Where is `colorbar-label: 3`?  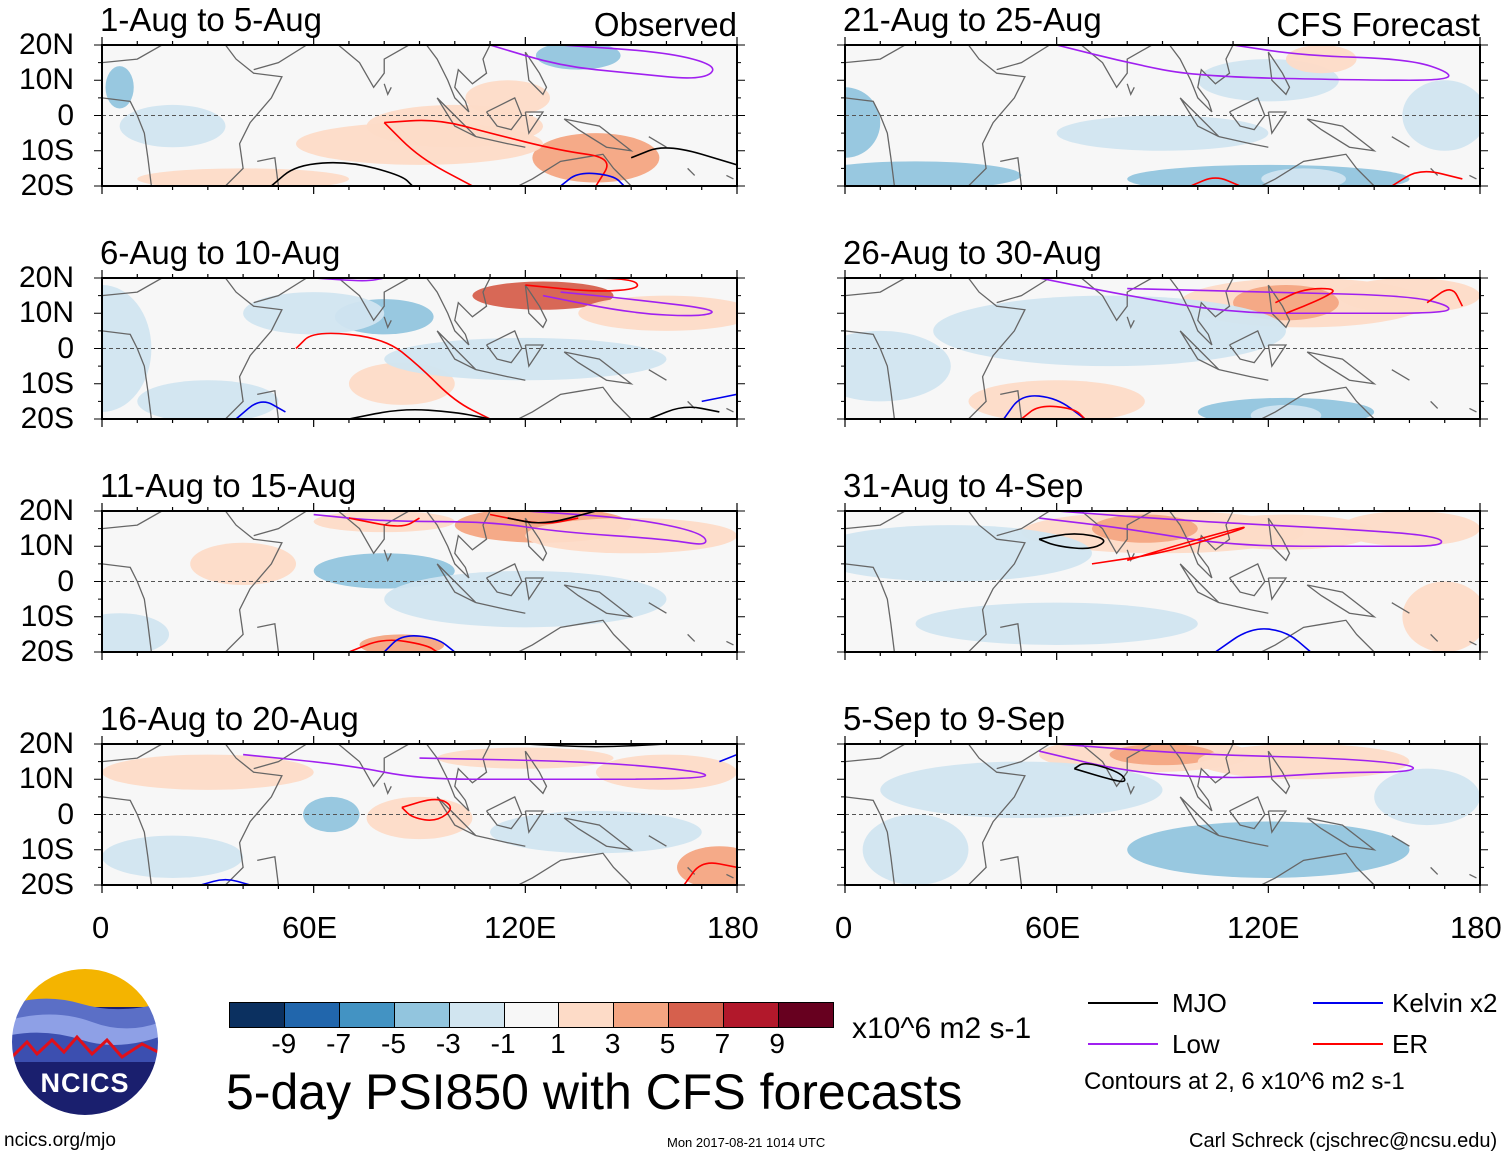
colorbar-label: 3 is located at coordinates (612, 1043).